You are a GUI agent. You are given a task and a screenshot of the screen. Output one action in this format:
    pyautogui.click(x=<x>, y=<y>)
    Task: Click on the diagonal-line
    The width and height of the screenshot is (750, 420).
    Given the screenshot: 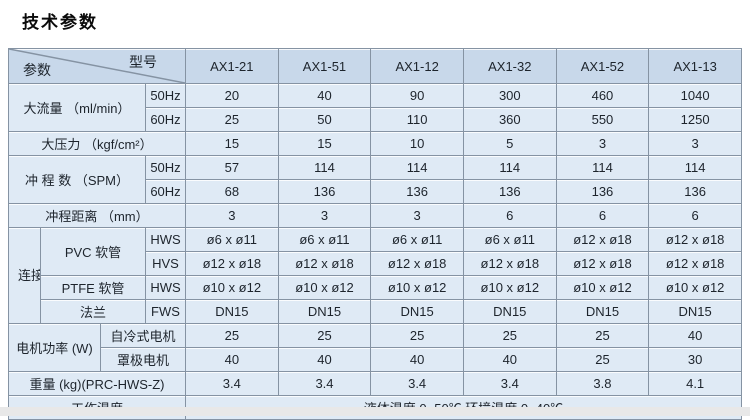 What is the action you would take?
    pyautogui.click(x=97, y=66)
    